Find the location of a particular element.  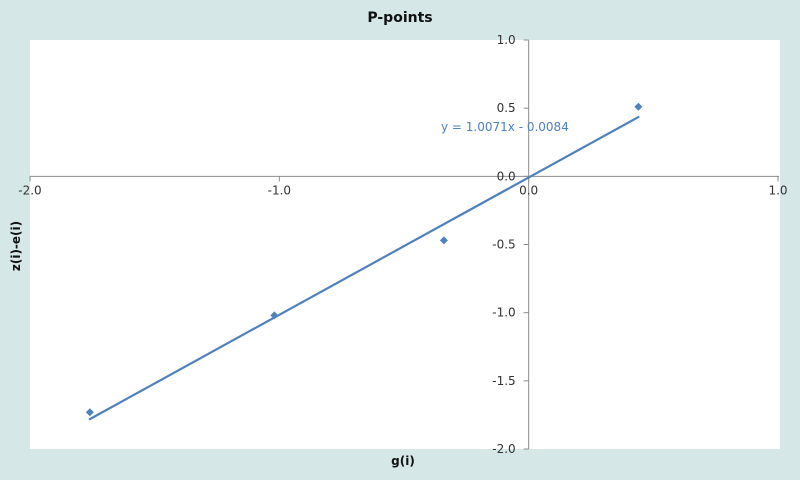

y-axis-title: z(i)-e(i) is located at coordinates (16, 246).